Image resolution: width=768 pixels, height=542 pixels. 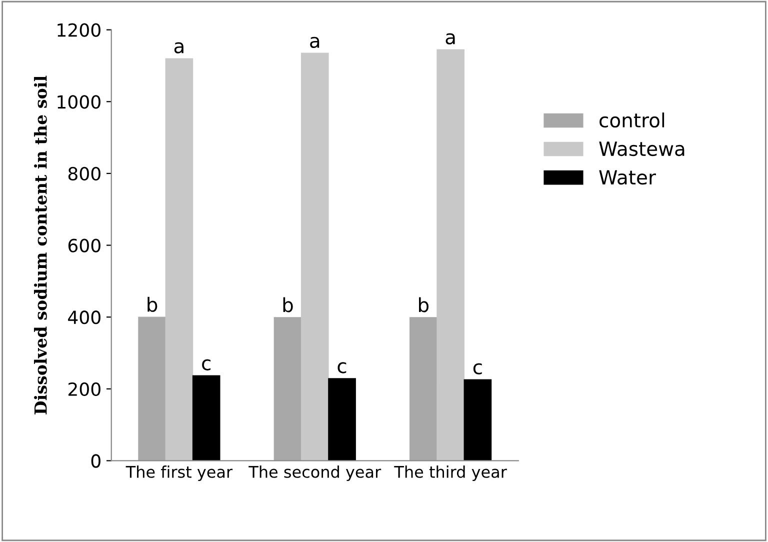 What do you see at coordinates (641, 149) in the screenshot?
I see `legend-label: Wastewa` at bounding box center [641, 149].